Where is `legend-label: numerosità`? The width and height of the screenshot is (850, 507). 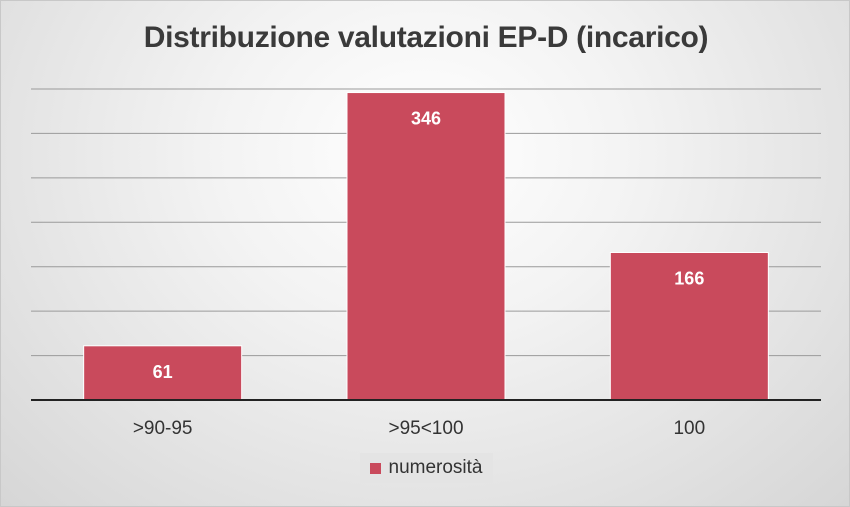
legend-label: numerosità is located at coordinates (435, 467).